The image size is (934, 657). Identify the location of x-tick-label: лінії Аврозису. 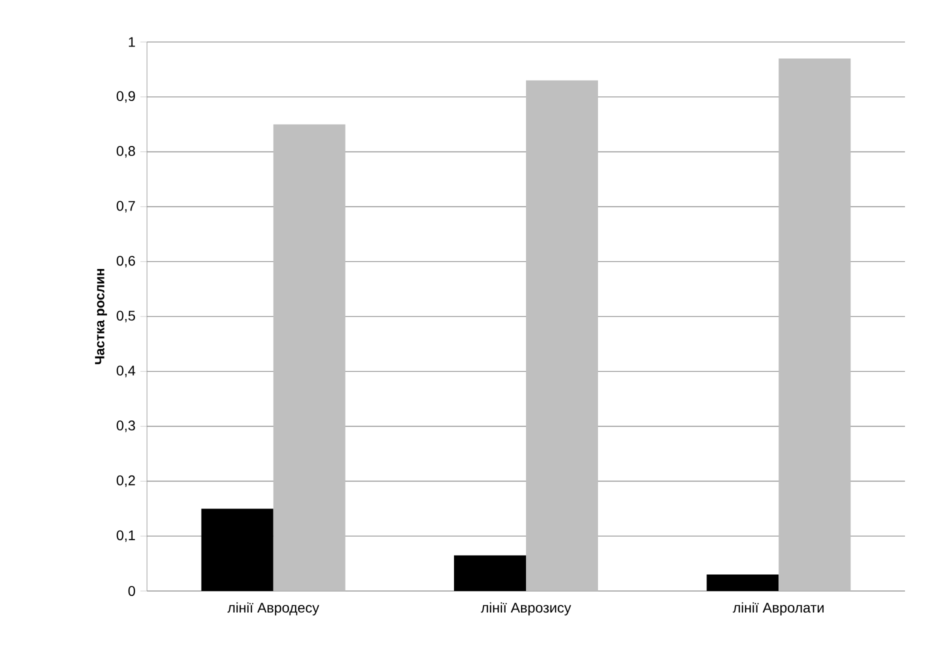
(526, 609).